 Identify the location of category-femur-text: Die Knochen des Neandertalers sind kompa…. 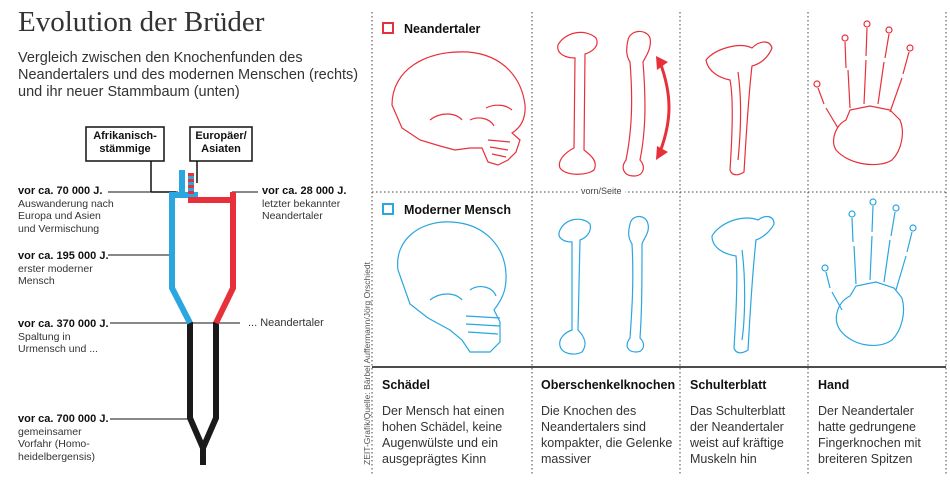
(607, 435).